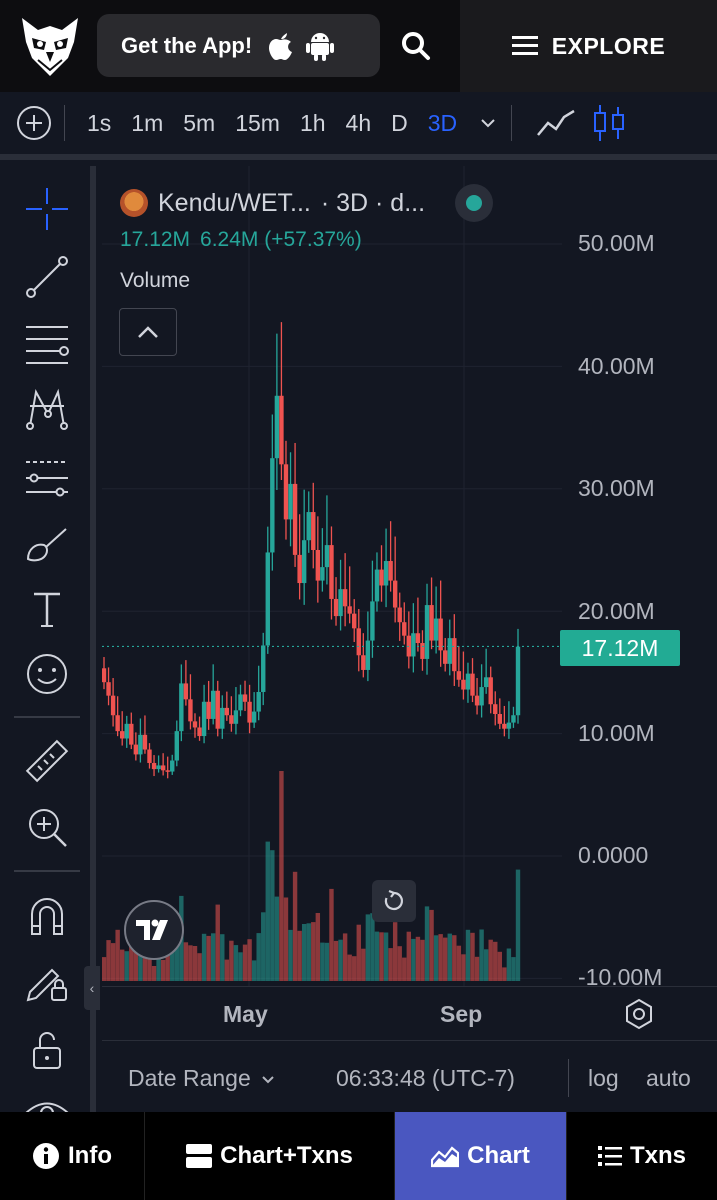 The width and height of the screenshot is (717, 1200). I want to click on interval-4h: 4h, so click(358, 122).